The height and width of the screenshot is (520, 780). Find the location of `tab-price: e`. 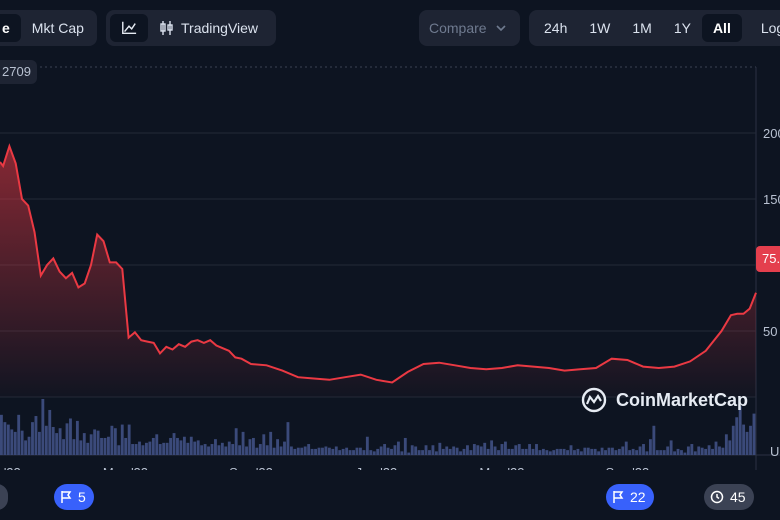

tab-price: e is located at coordinates (10, 28).